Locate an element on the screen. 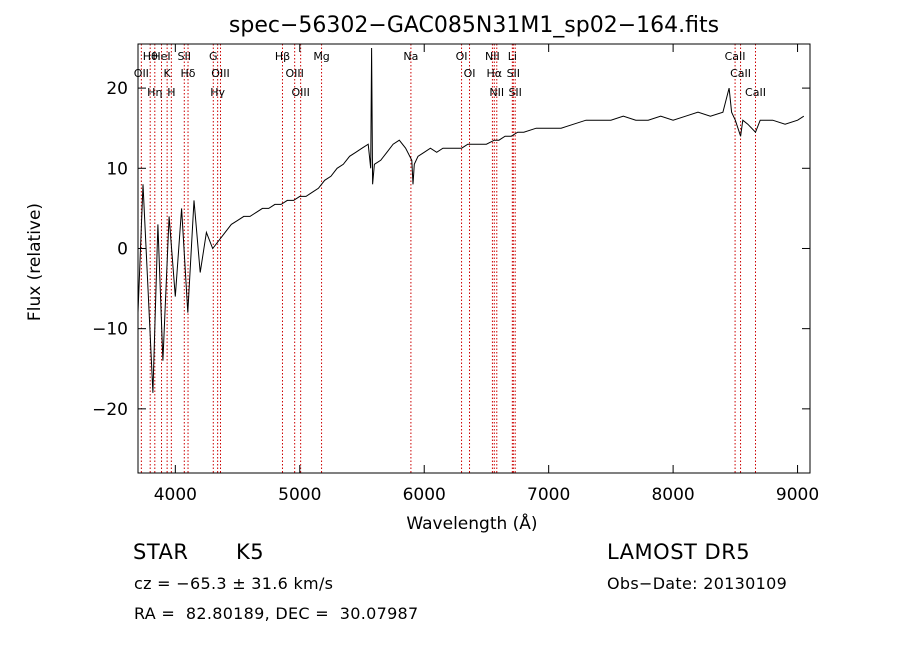 This screenshot has height=649, width=900. line-label-12: OIII is located at coordinates (294, 73).